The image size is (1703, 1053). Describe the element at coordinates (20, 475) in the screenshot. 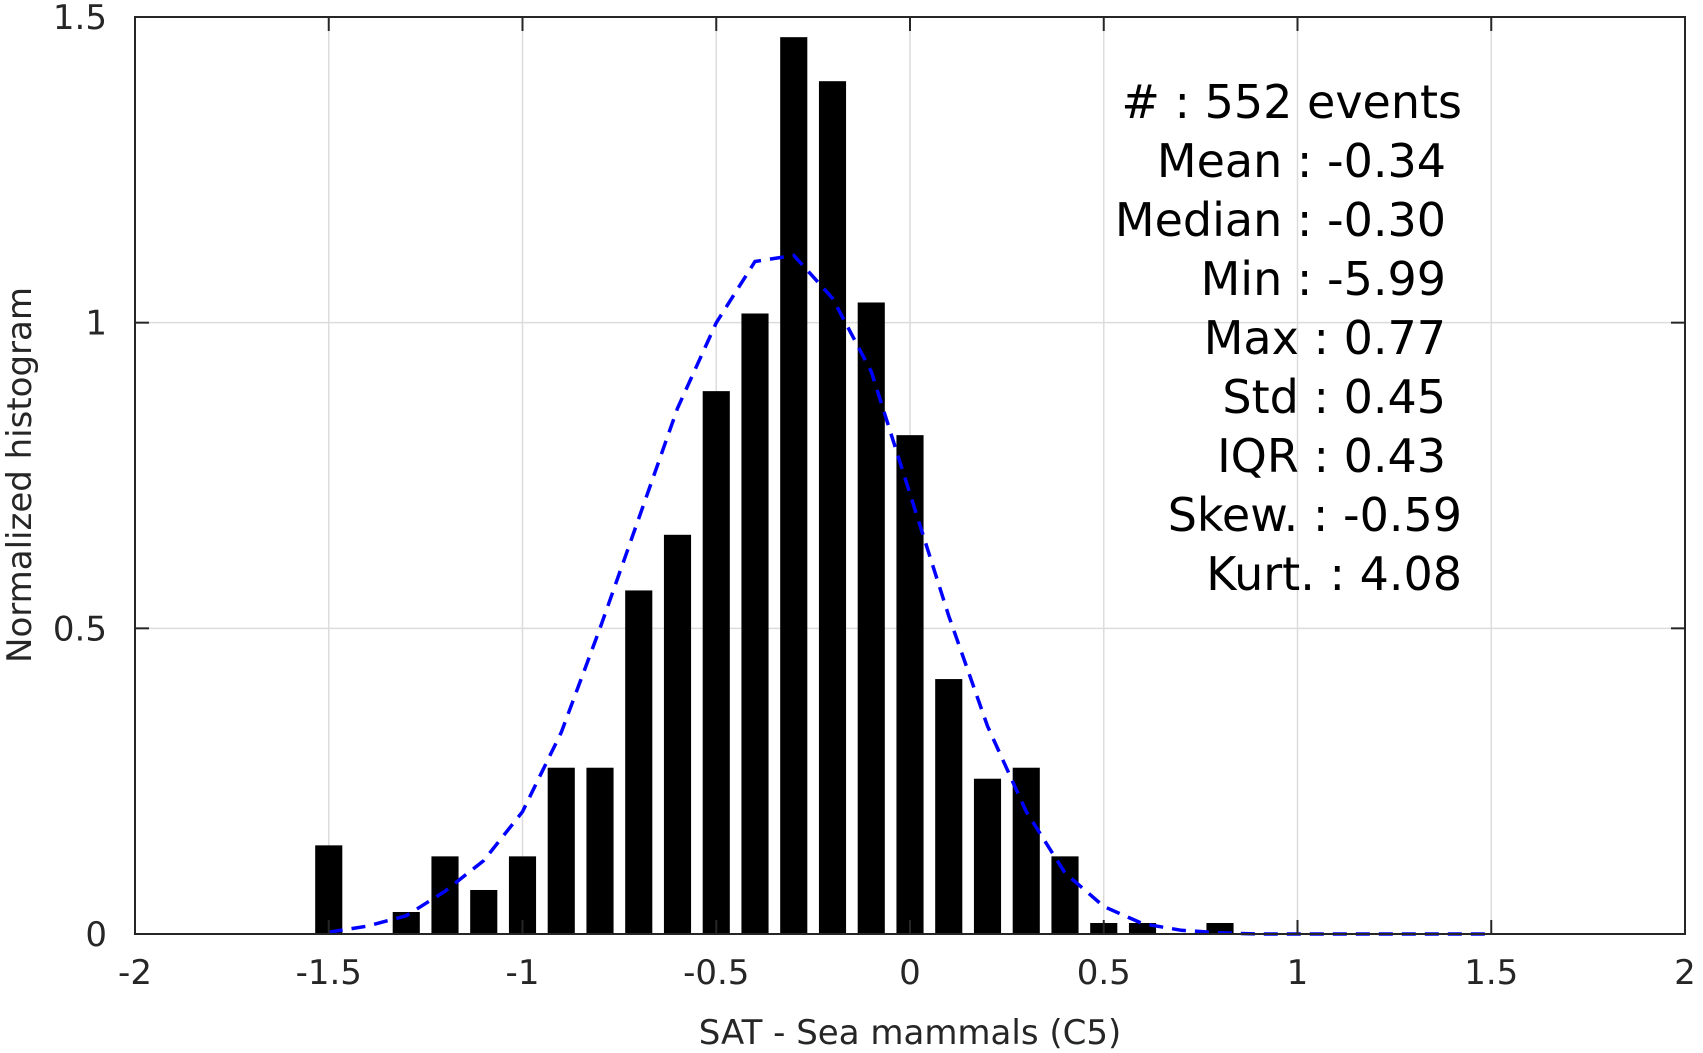

I see `y-axis-label: Normalized histogram` at that location.